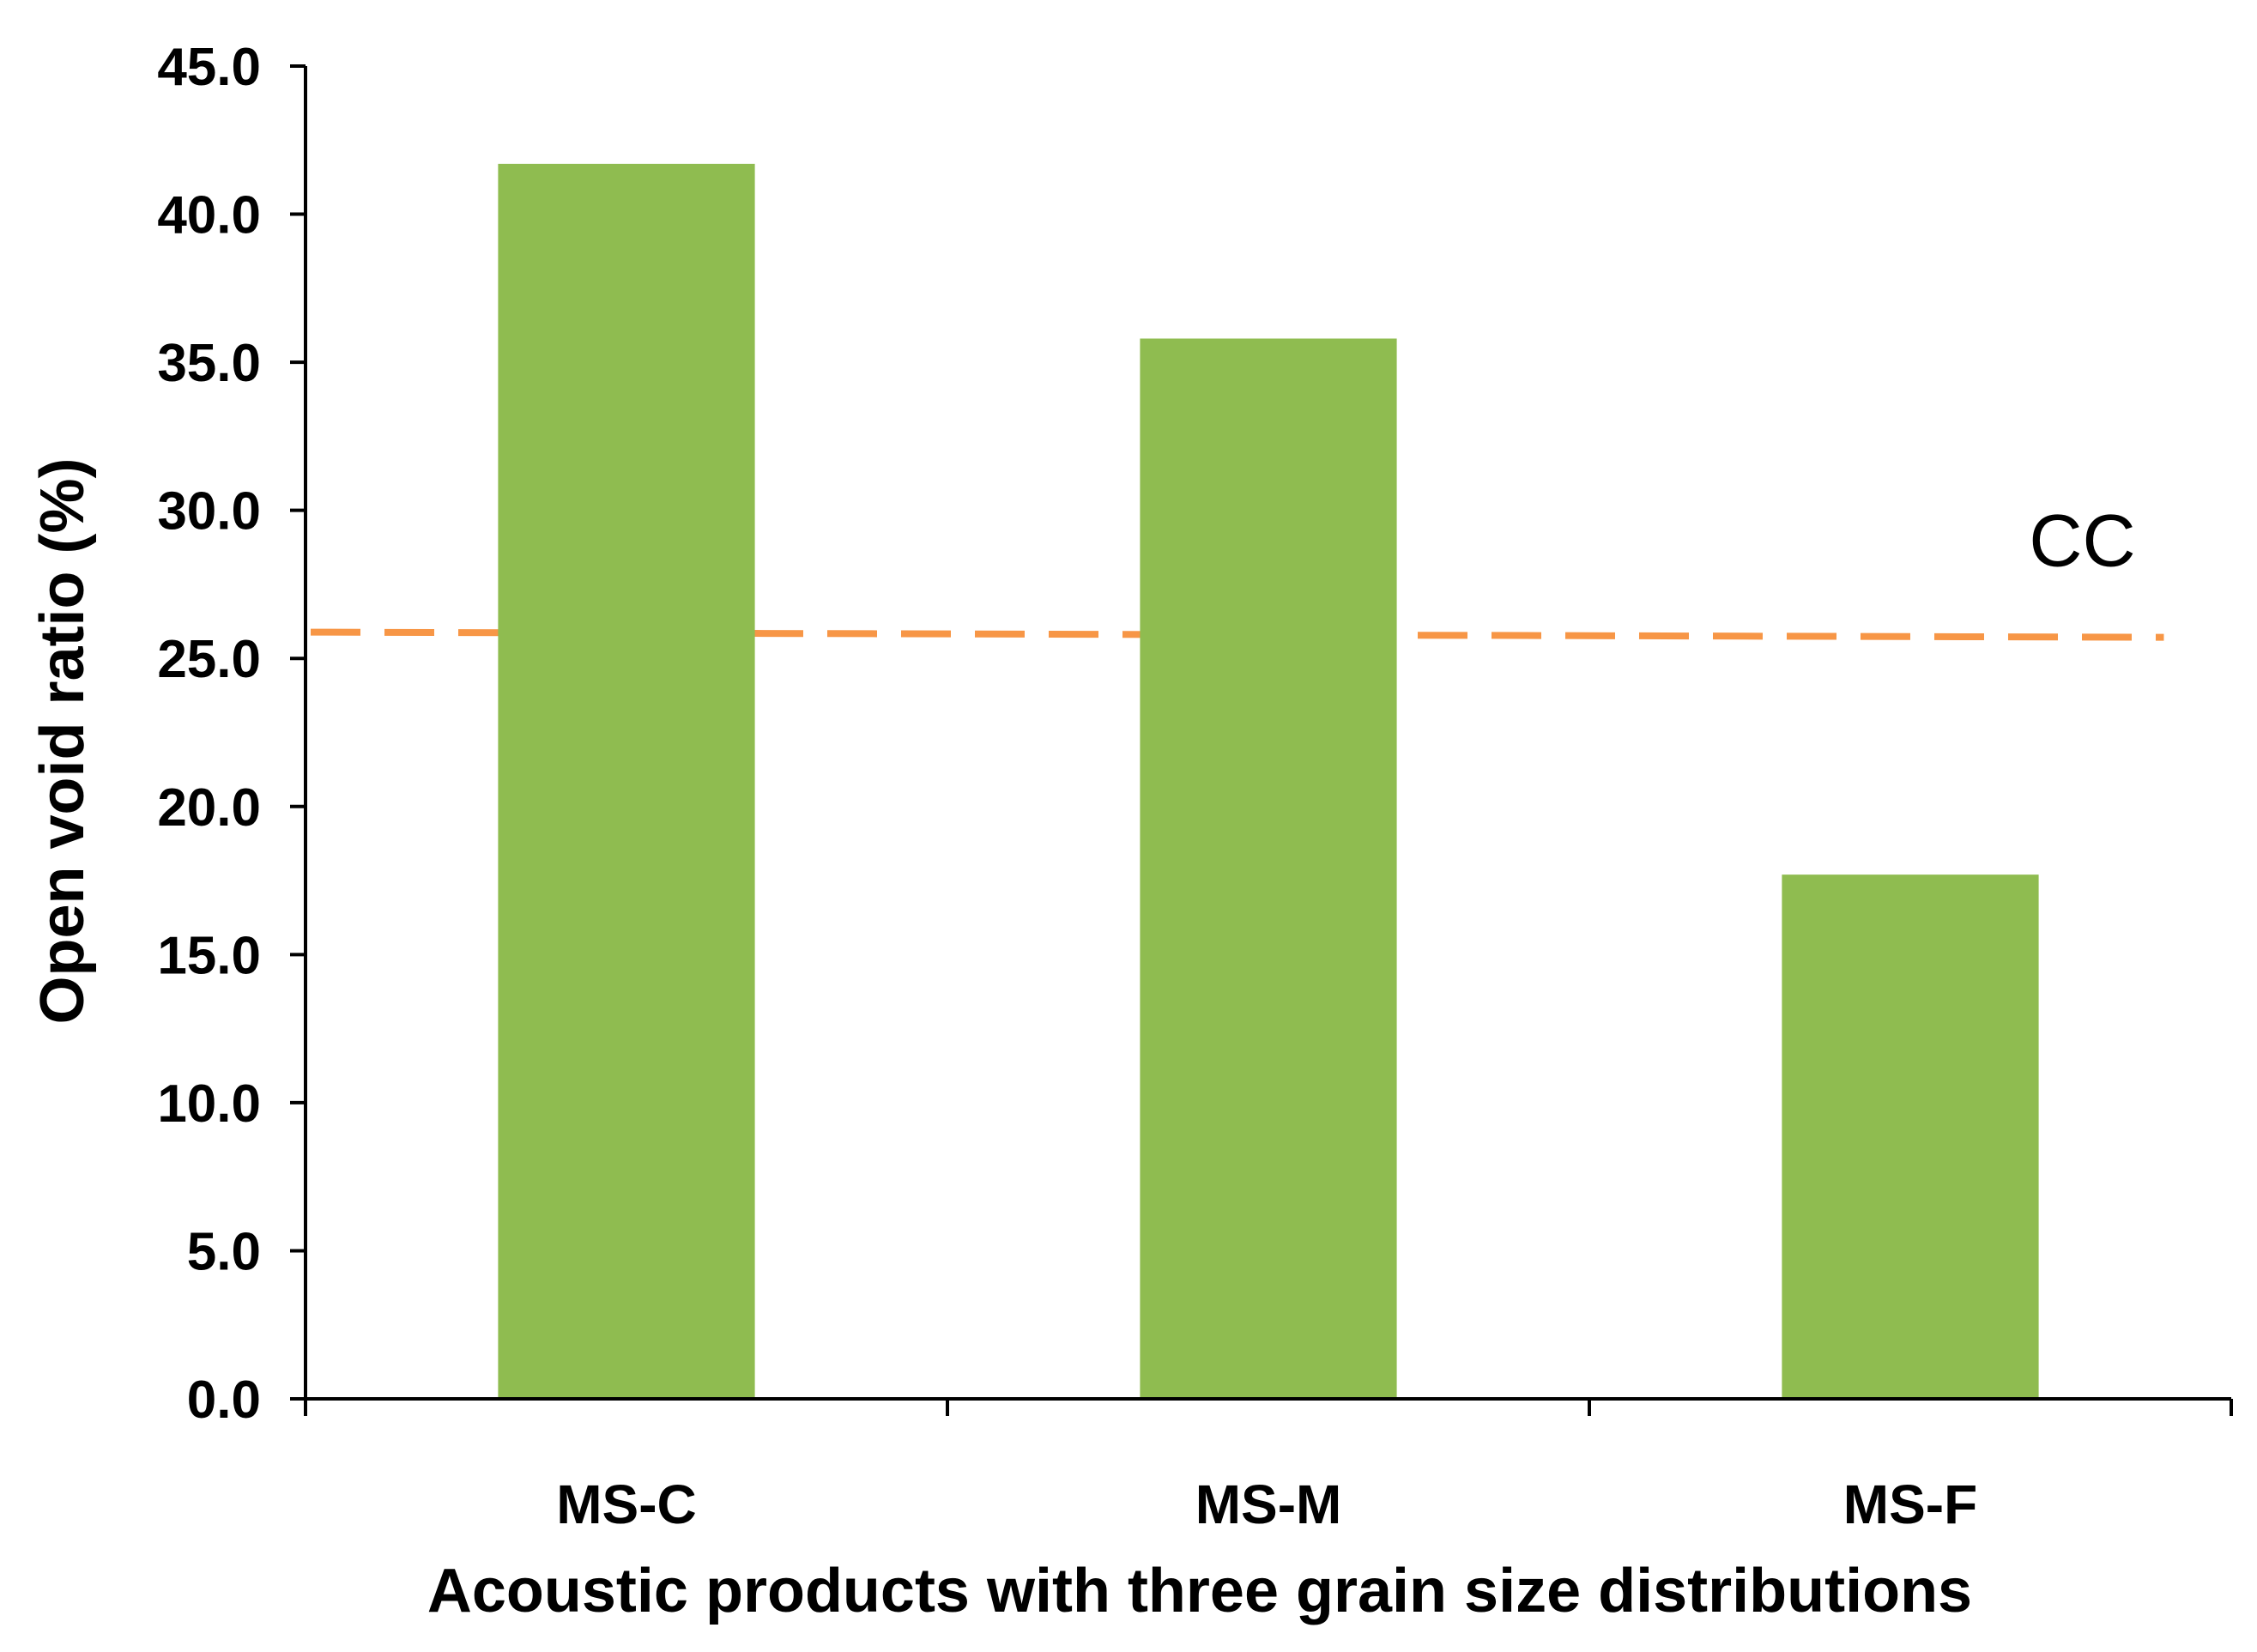 The image size is (2257, 1652). Describe the element at coordinates (209, 67) in the screenshot. I see `y-tick-label: 45.0` at that location.